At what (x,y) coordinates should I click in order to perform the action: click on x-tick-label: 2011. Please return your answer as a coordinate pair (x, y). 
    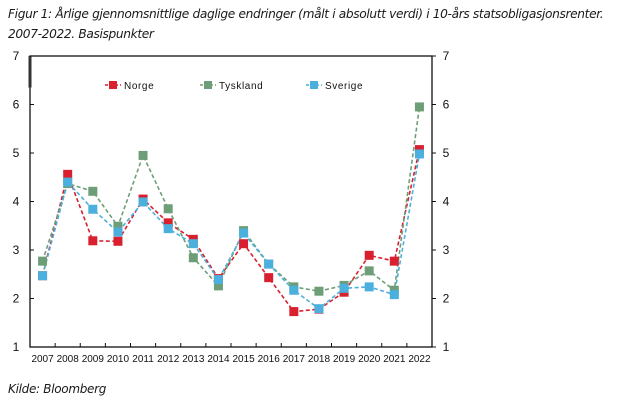
    Looking at the image, I should click on (143, 359).